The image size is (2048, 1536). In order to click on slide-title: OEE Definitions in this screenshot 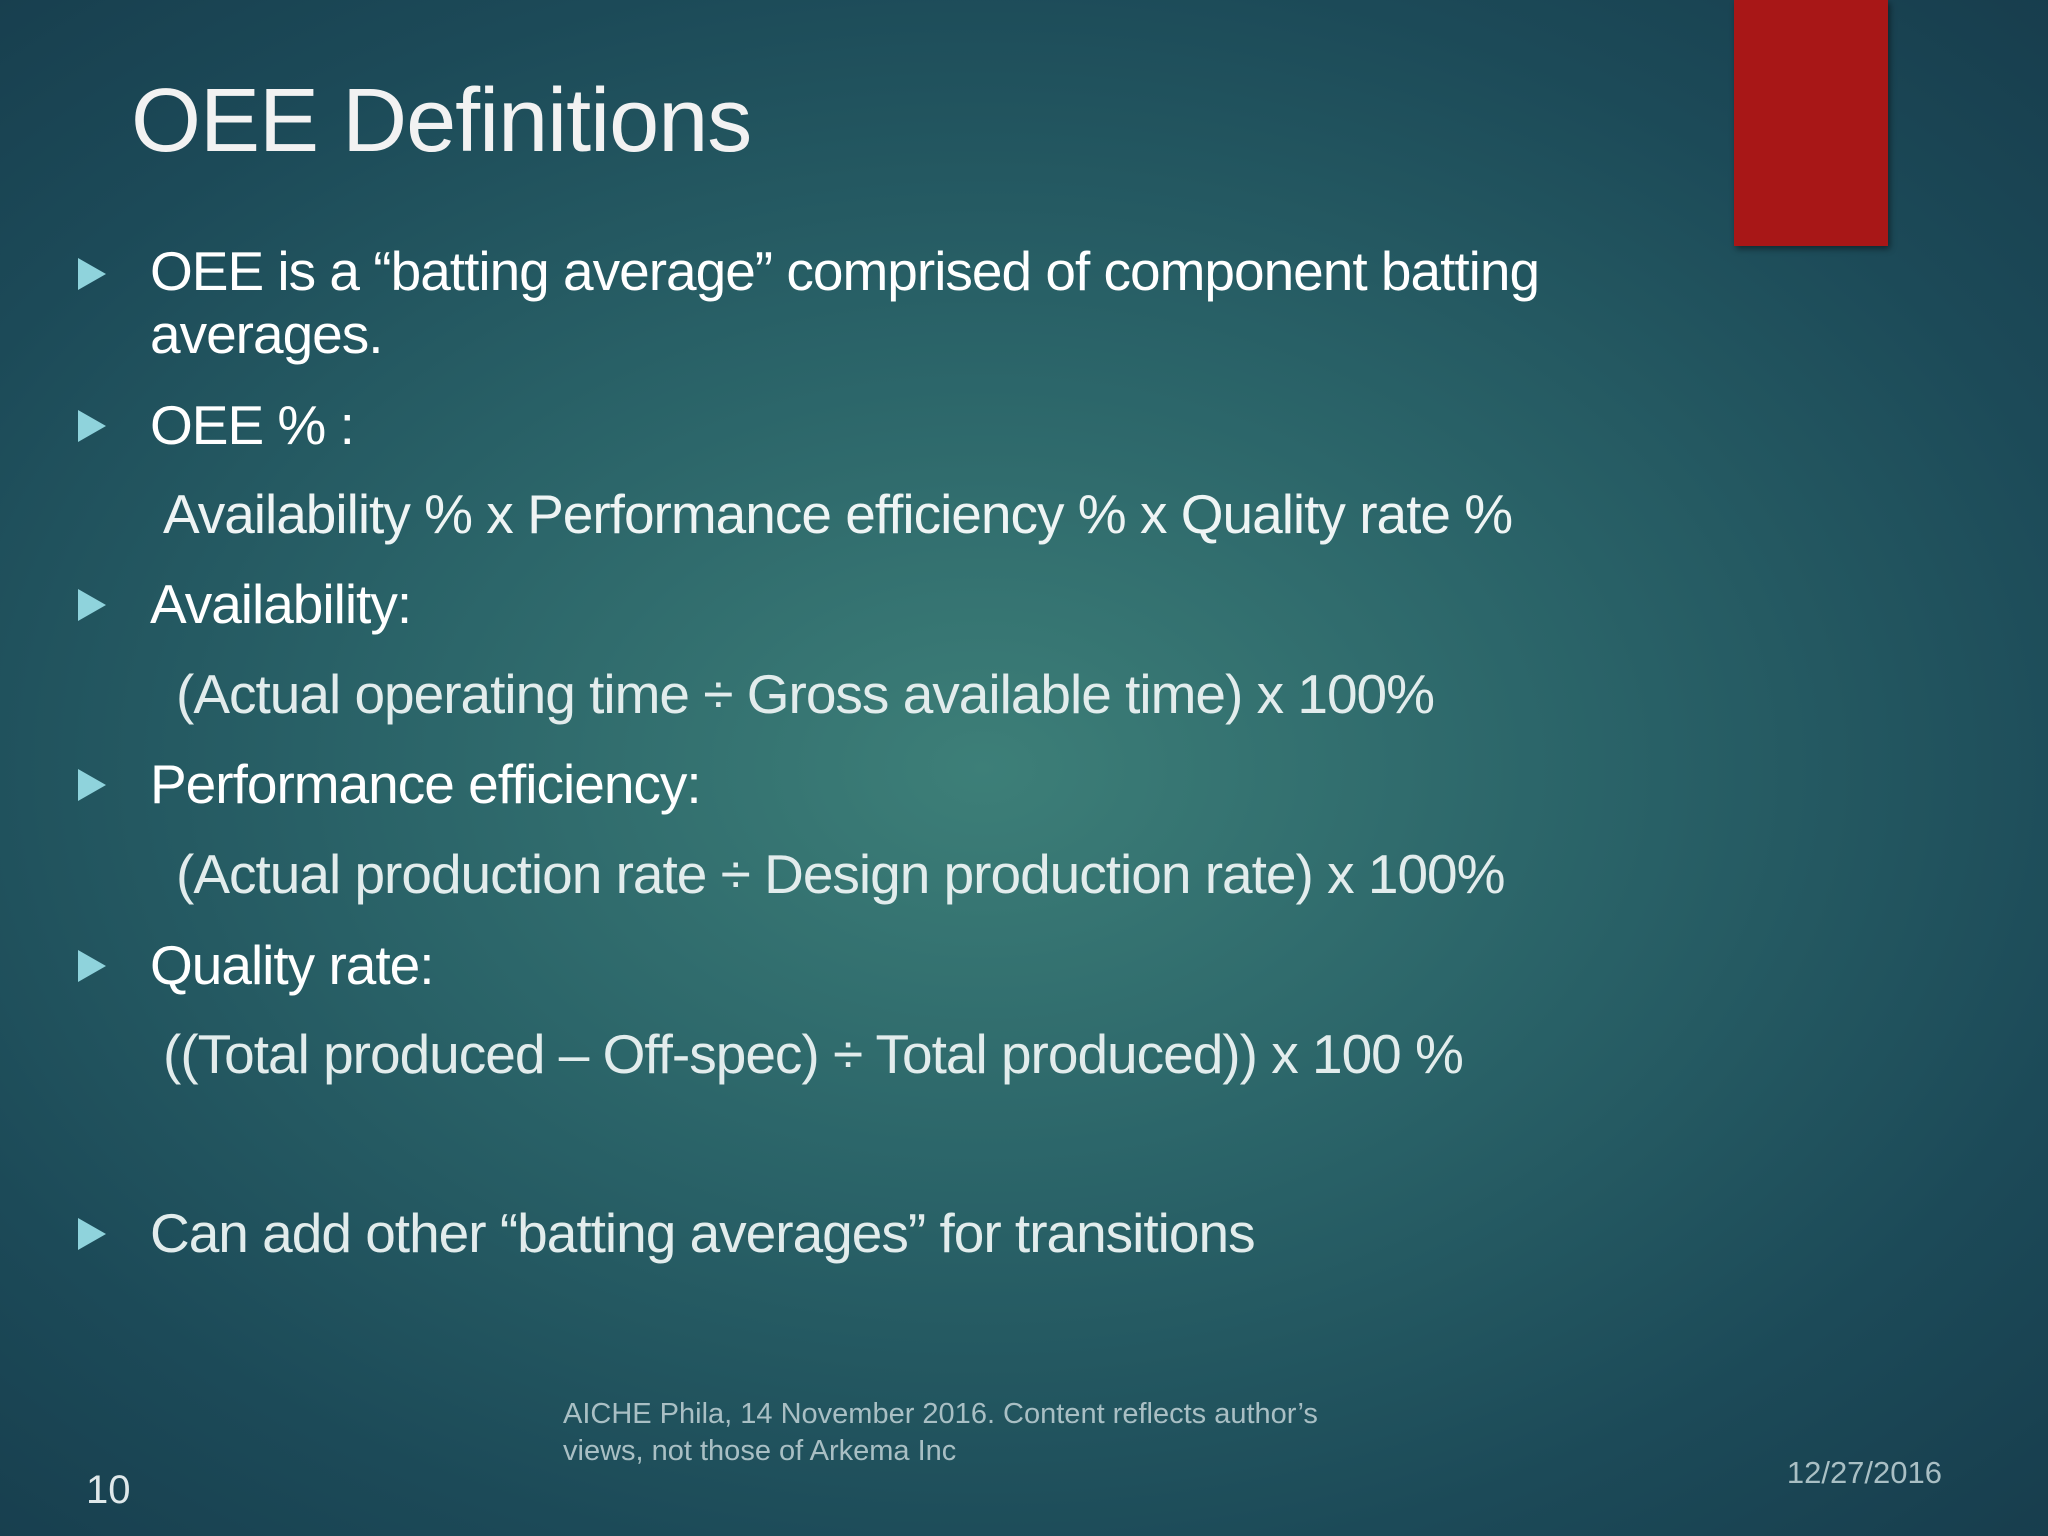, I will do `click(441, 121)`.